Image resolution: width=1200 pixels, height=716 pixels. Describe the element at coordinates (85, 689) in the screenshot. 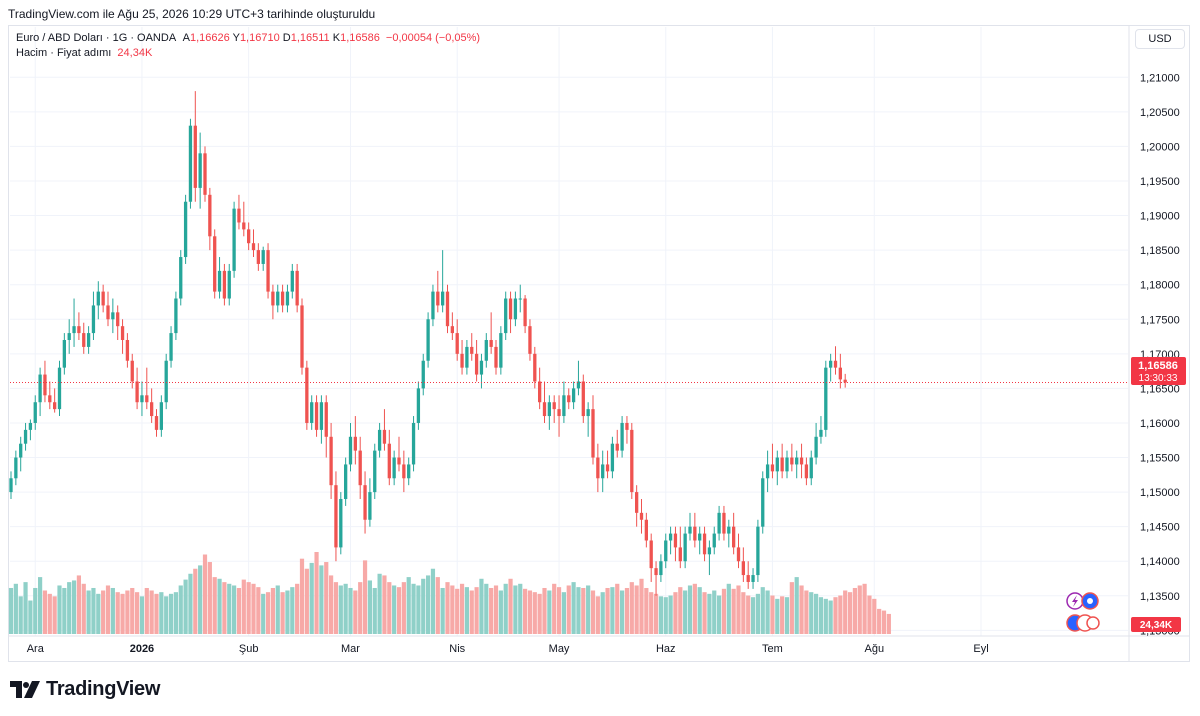

I see `tradingview-logo: TradingView` at that location.